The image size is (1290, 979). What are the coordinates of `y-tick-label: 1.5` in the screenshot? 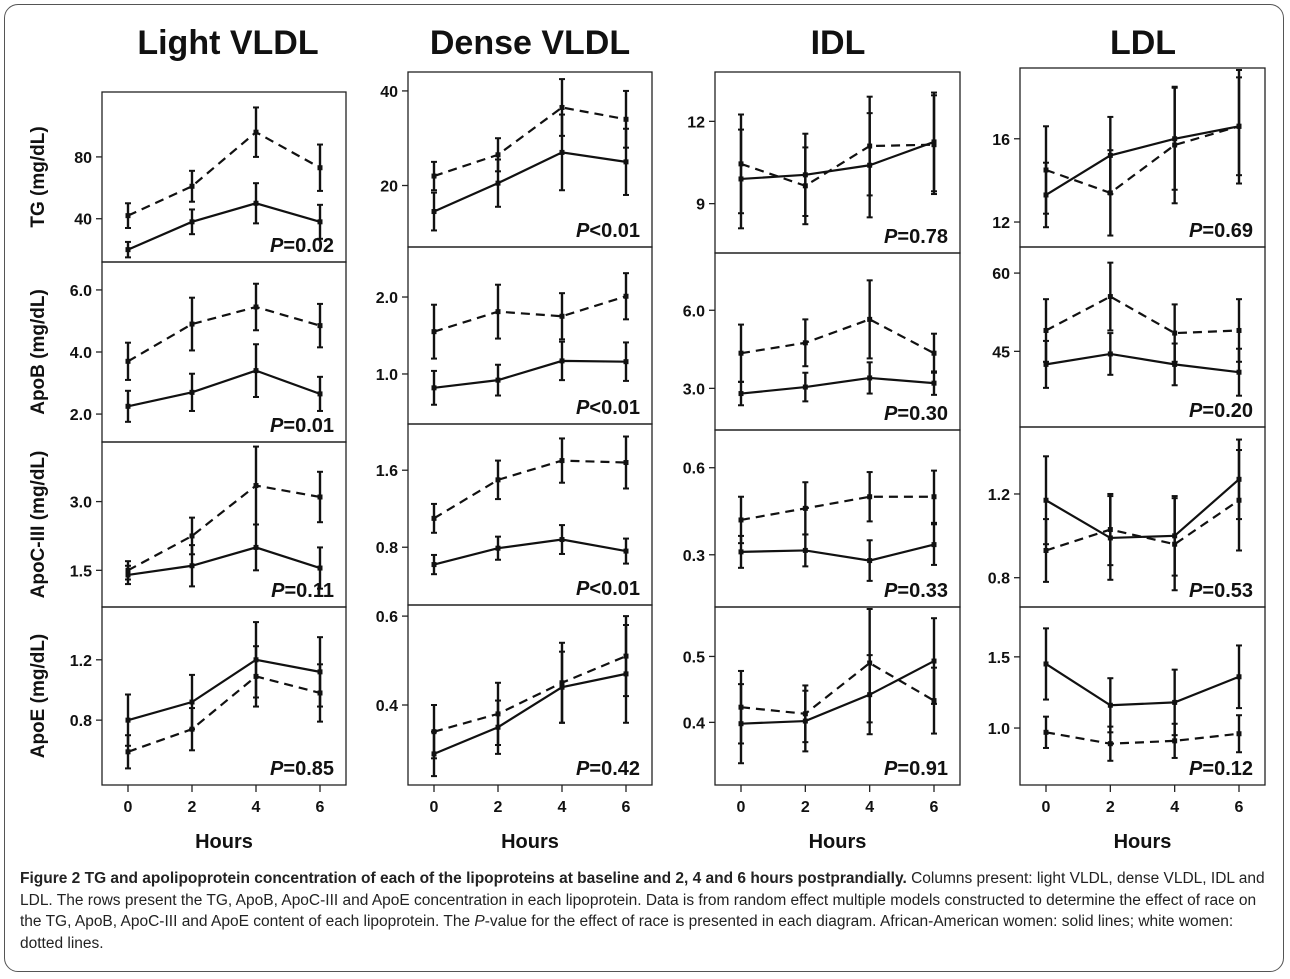 It's located at (81, 571).